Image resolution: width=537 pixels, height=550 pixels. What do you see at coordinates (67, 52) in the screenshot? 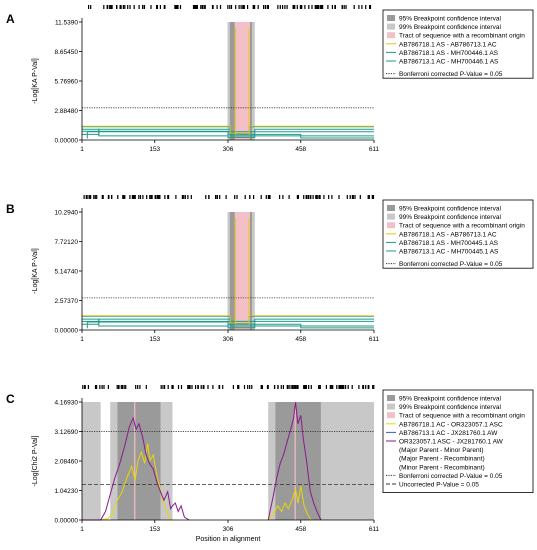
I see `y-tick-label: 8.65450` at bounding box center [67, 52].